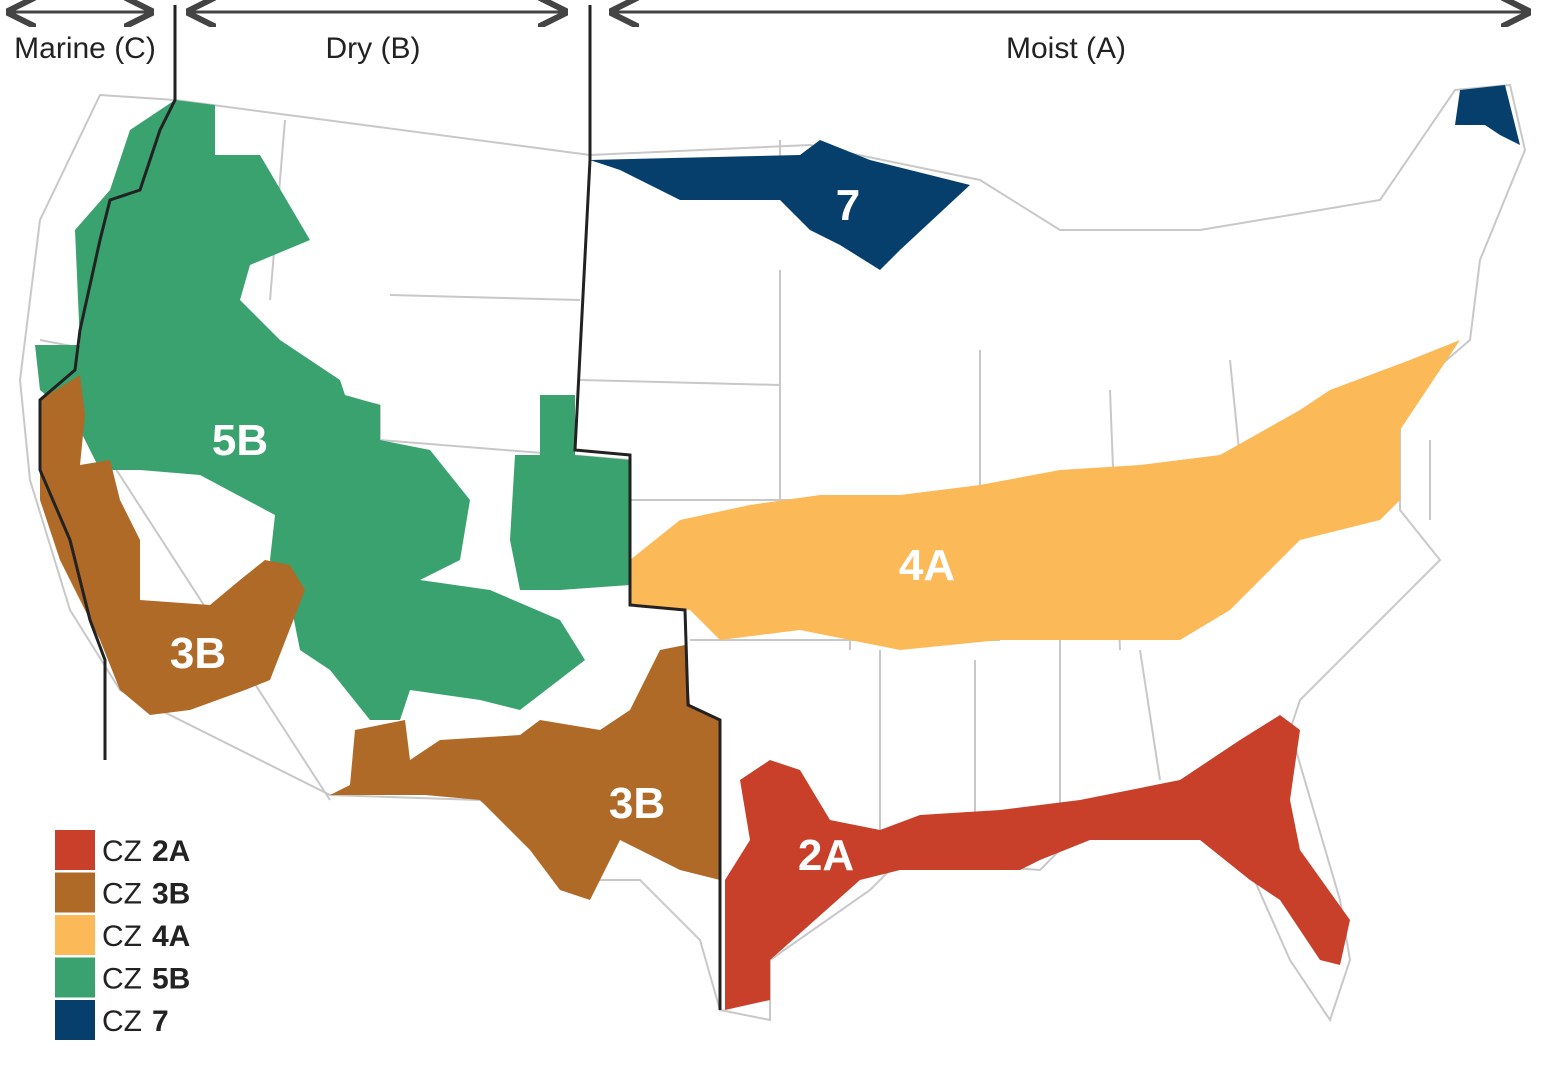 This screenshot has height=1067, width=1553. What do you see at coordinates (171, 936) in the screenshot?
I see `legend-code: 4A` at bounding box center [171, 936].